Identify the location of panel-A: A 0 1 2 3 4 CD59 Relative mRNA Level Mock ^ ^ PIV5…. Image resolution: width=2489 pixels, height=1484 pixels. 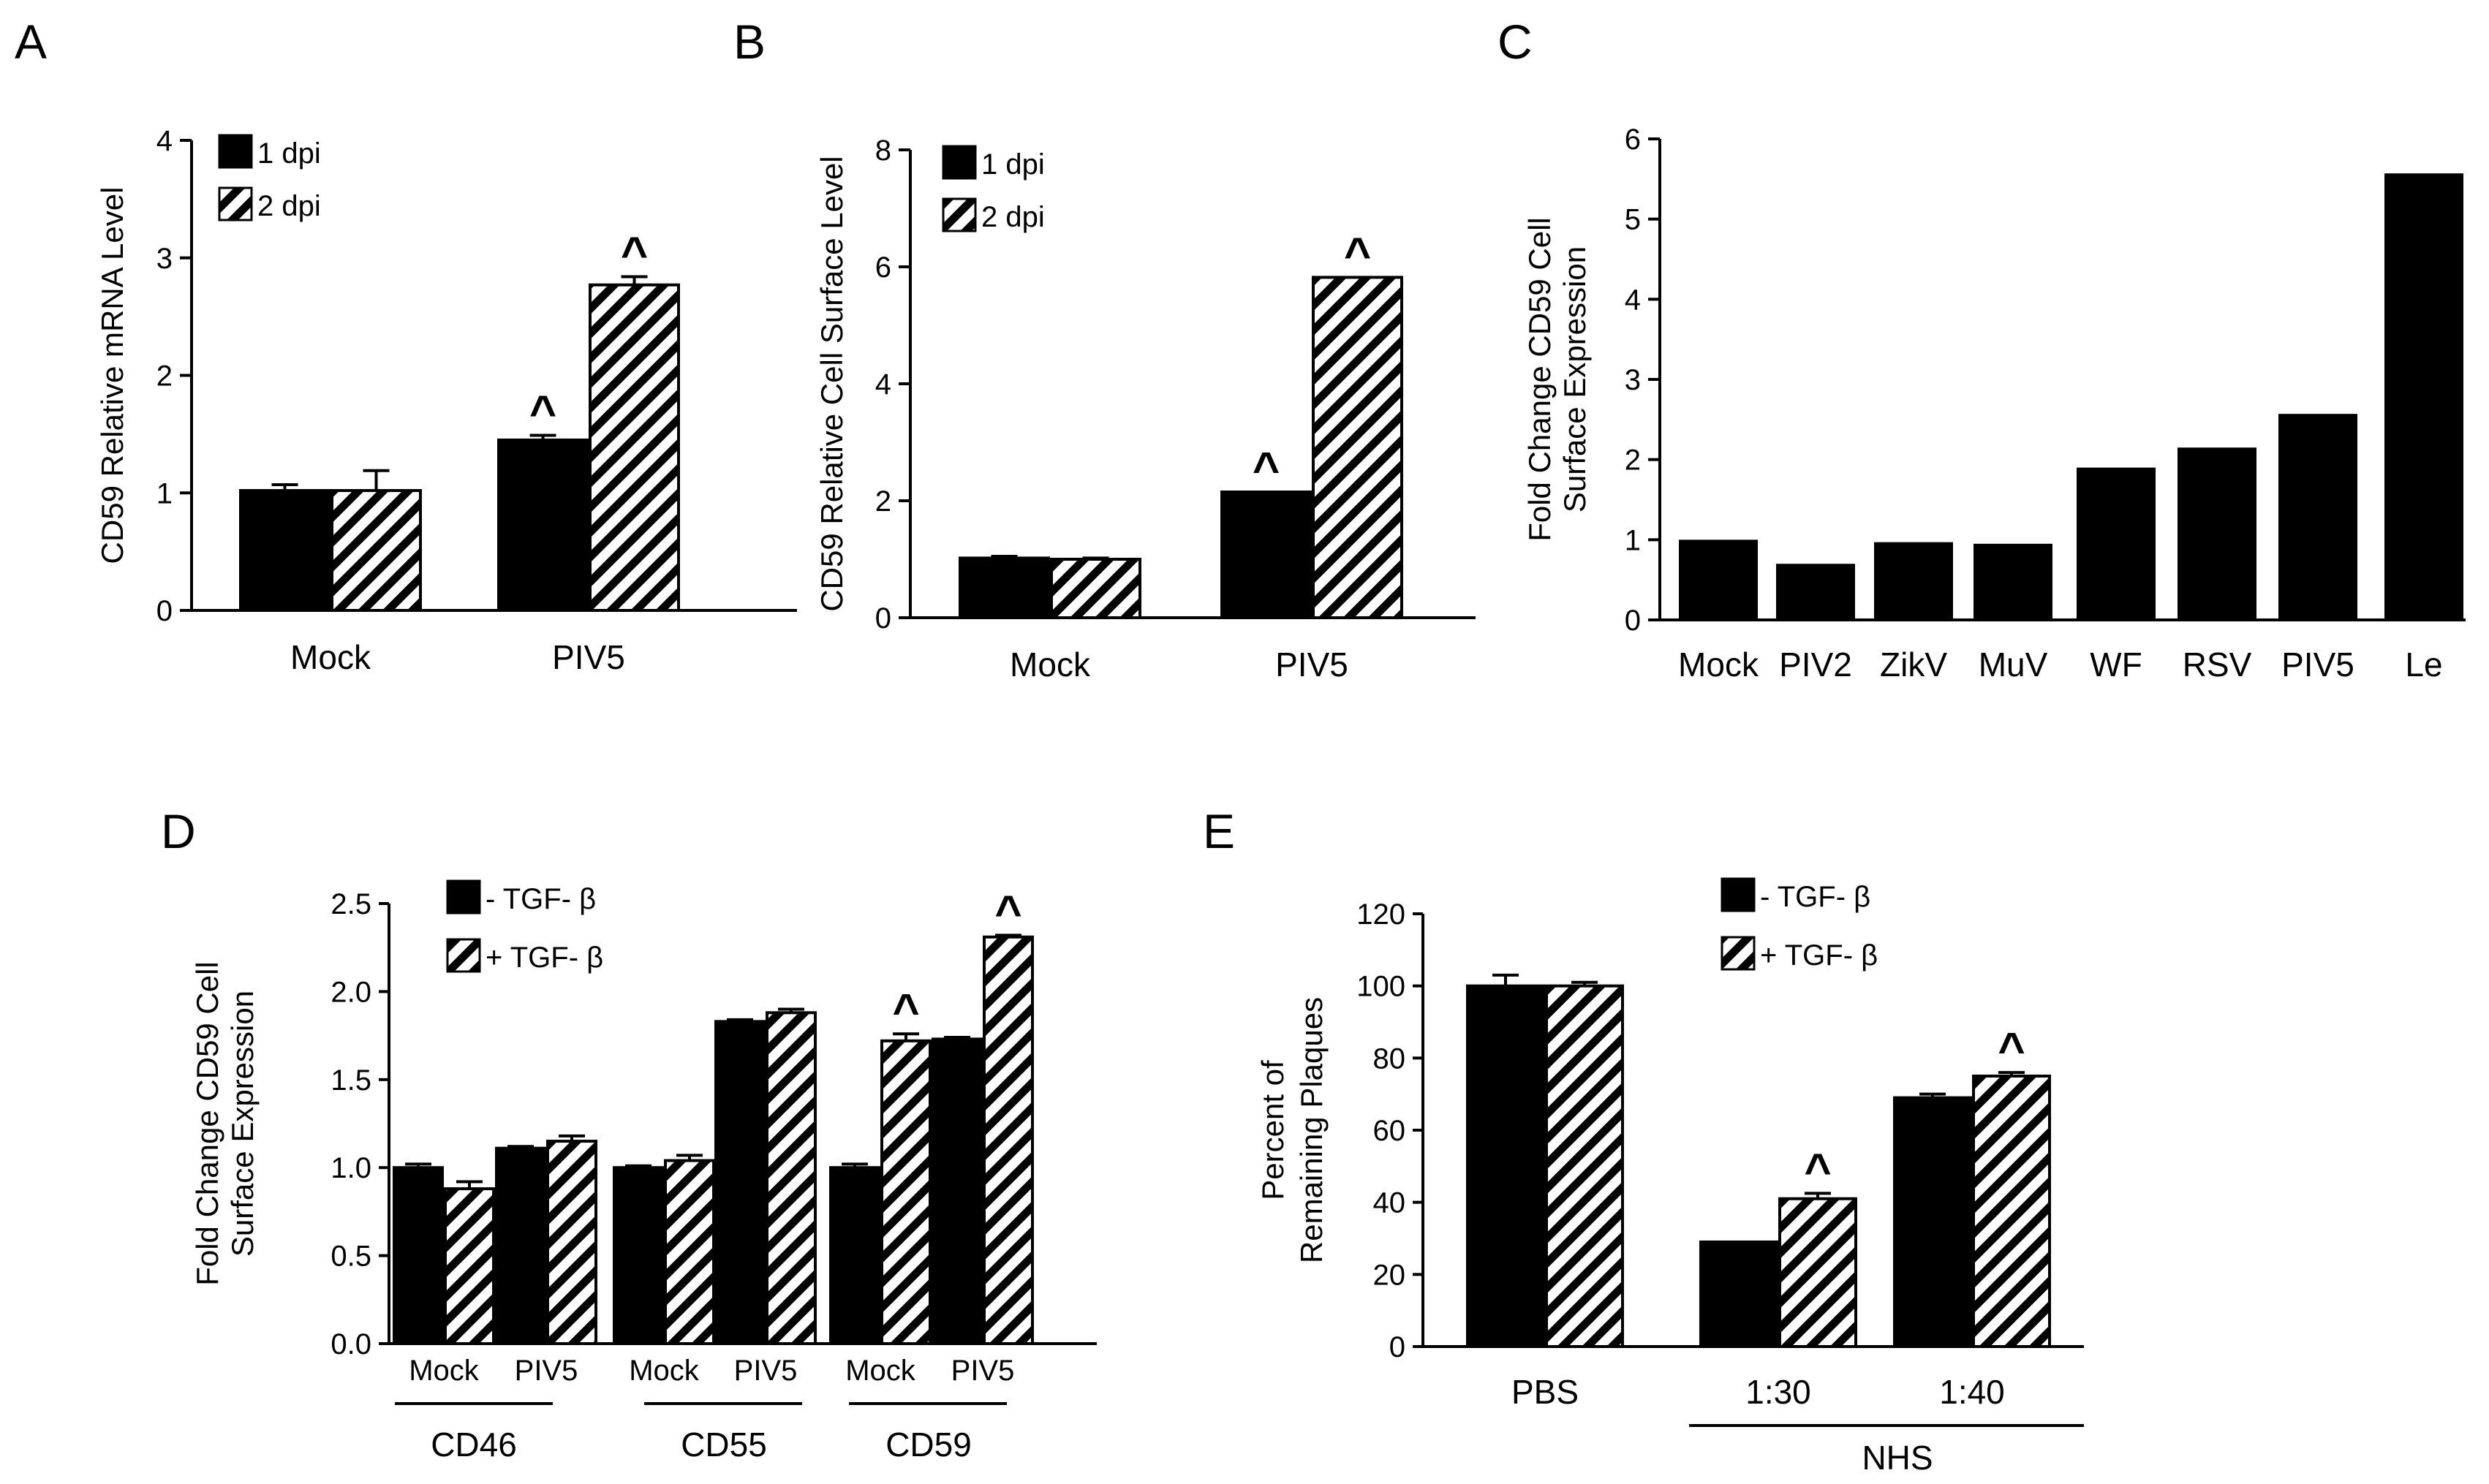
(406, 345).